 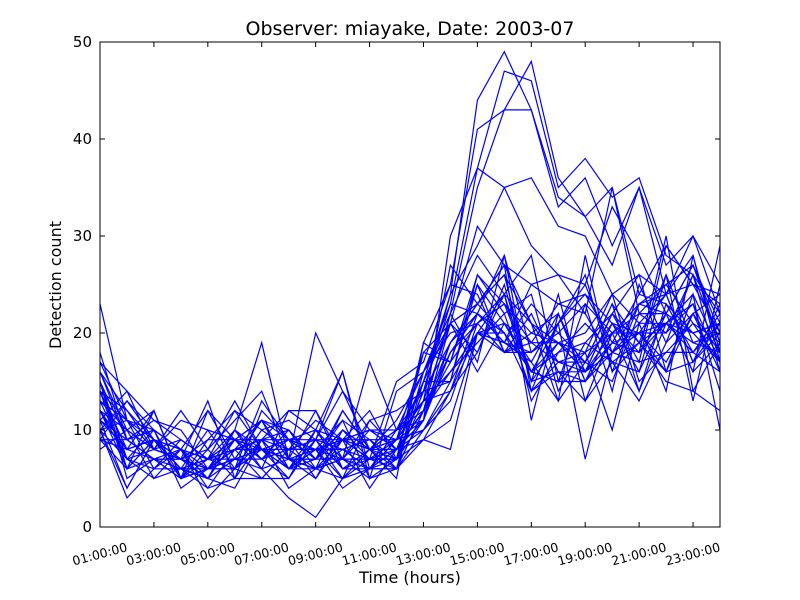 What do you see at coordinates (55, 285) in the screenshot?
I see `y-axis-label: Detection count` at bounding box center [55, 285].